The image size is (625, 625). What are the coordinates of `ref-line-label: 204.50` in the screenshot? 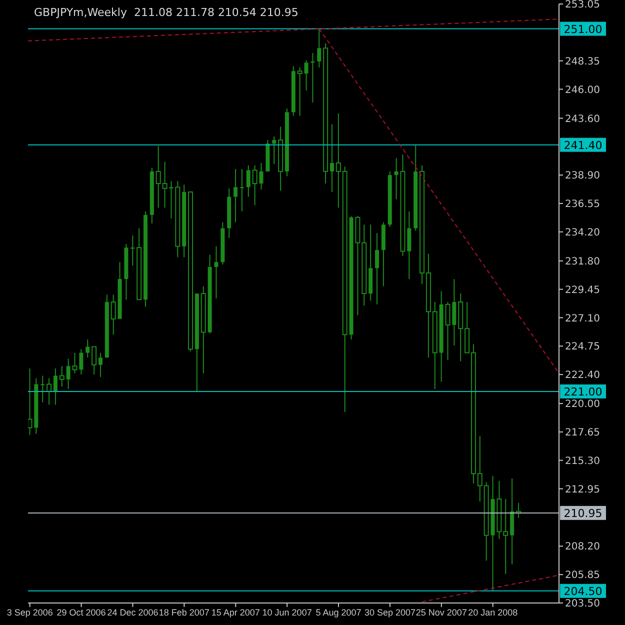 It's located at (583, 591).